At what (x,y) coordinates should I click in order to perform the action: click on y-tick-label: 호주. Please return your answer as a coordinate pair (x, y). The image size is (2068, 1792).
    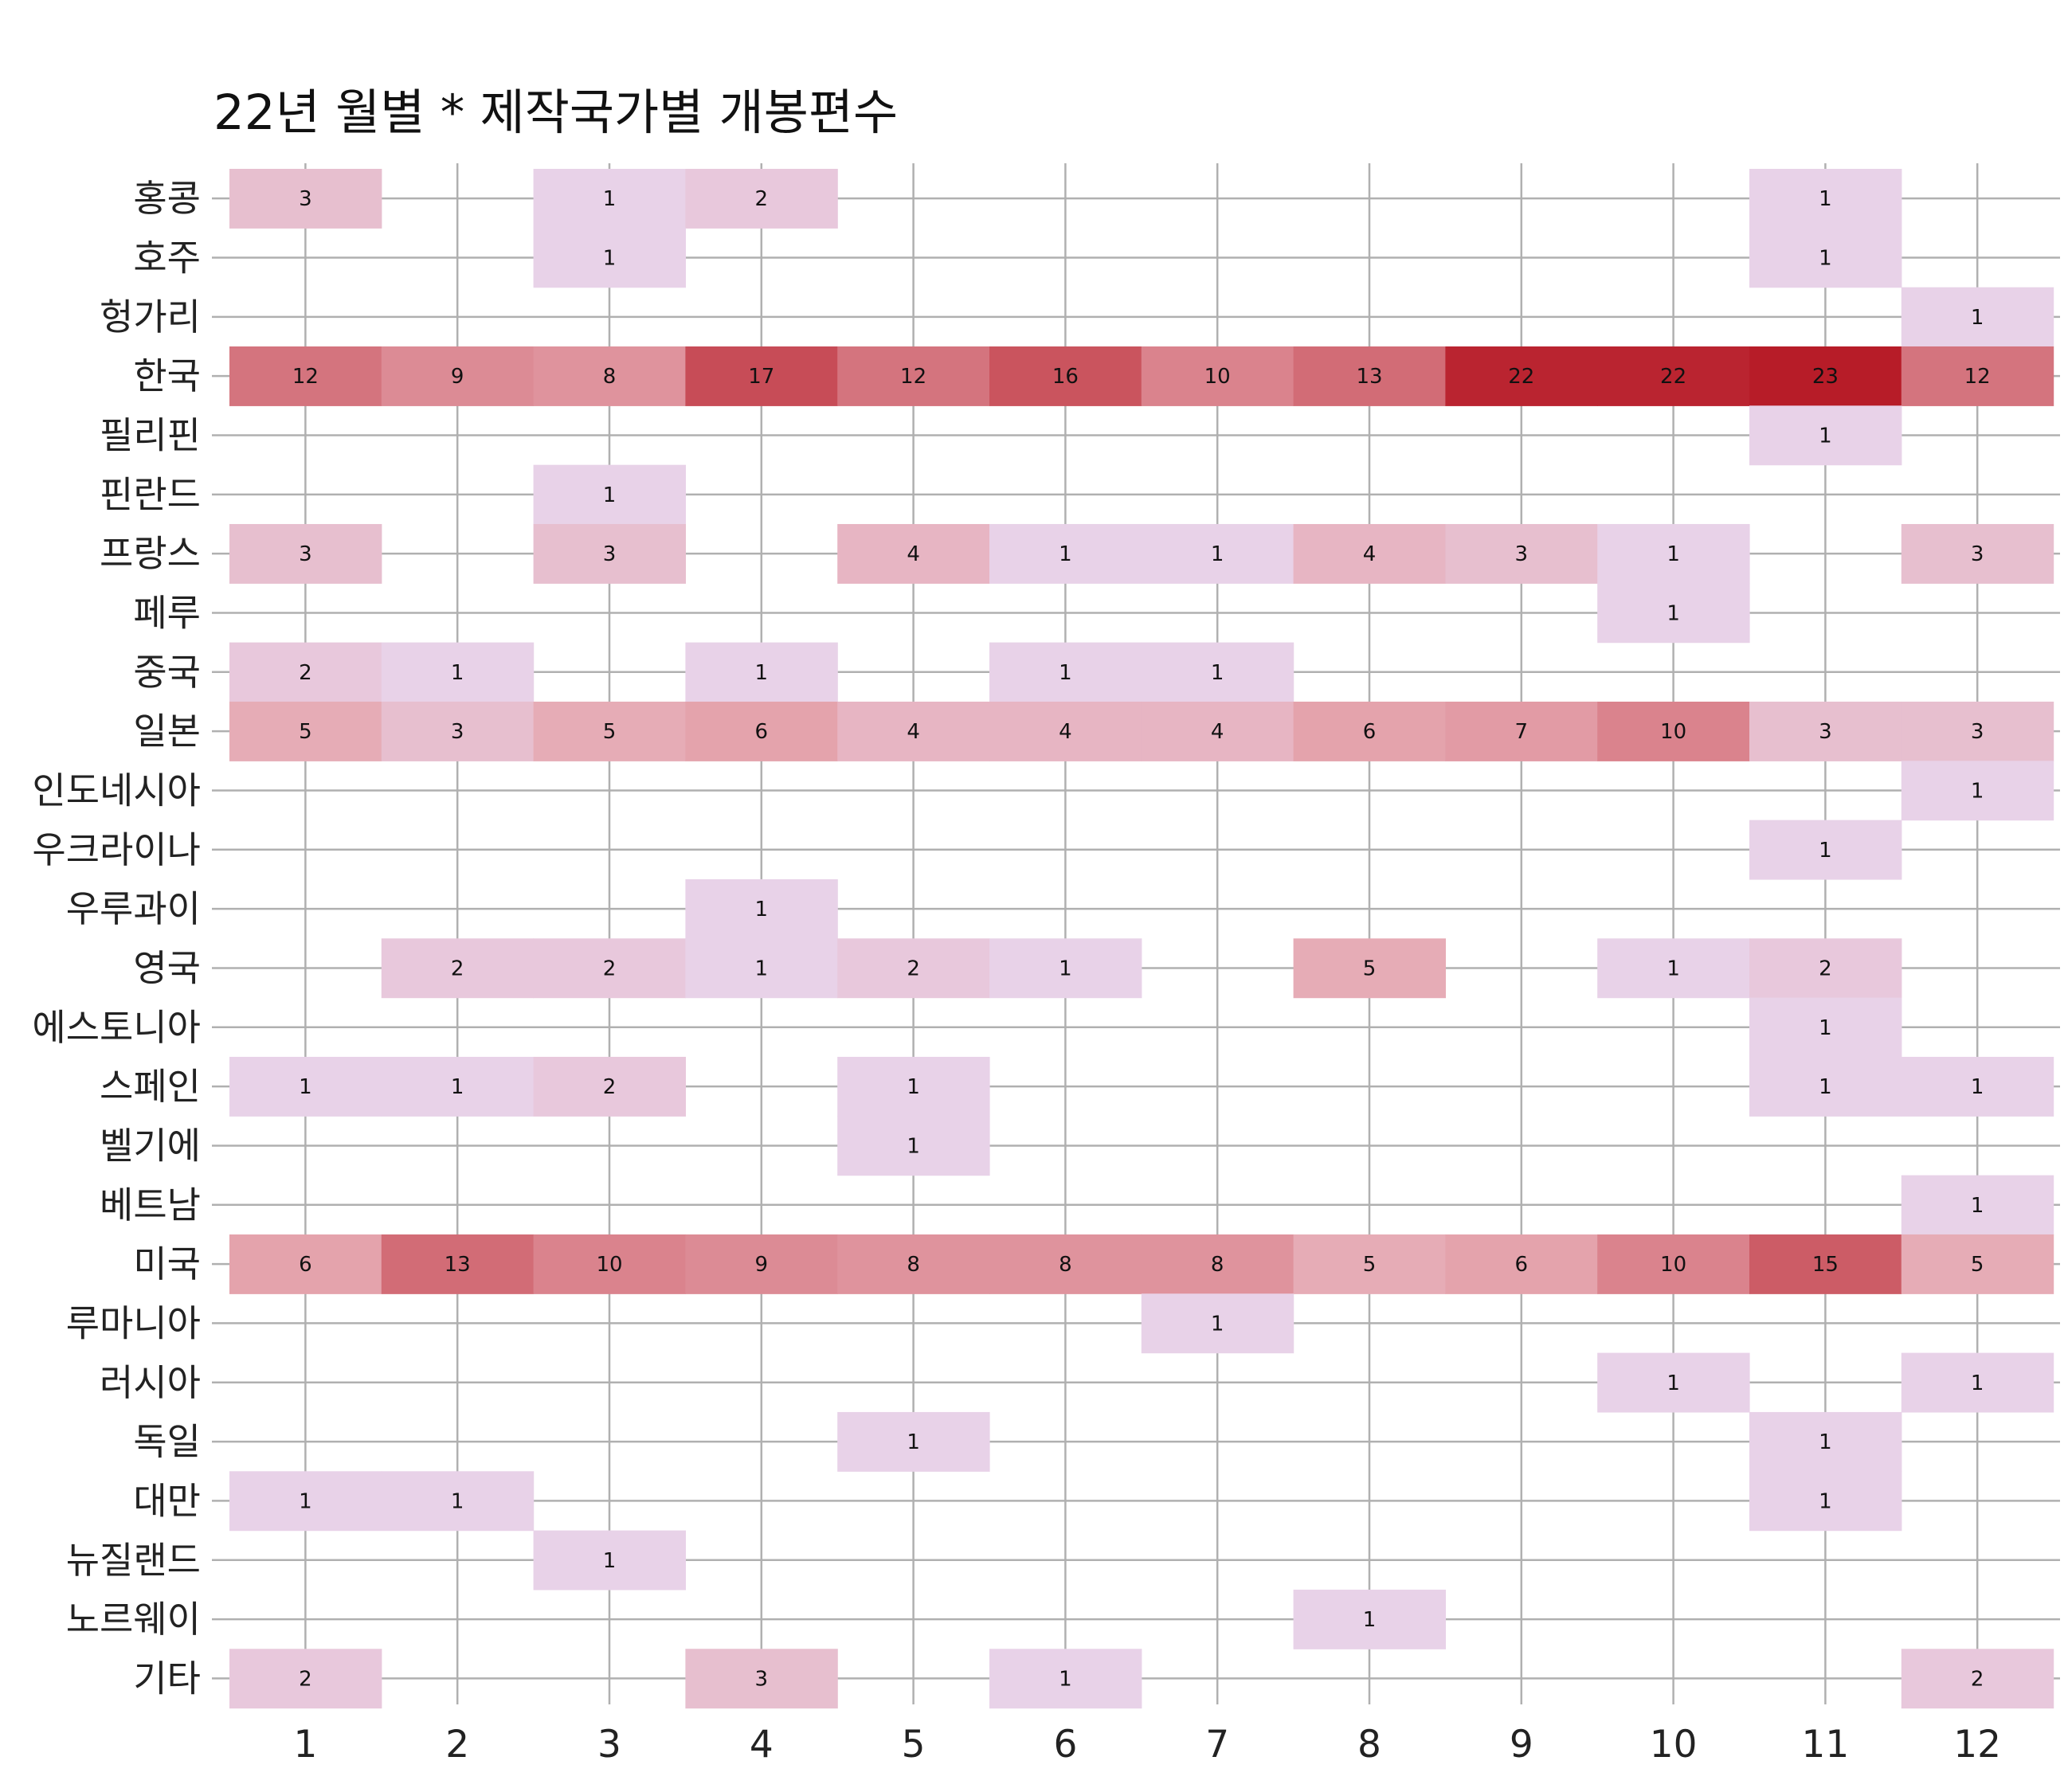
    Looking at the image, I should click on (167, 257).